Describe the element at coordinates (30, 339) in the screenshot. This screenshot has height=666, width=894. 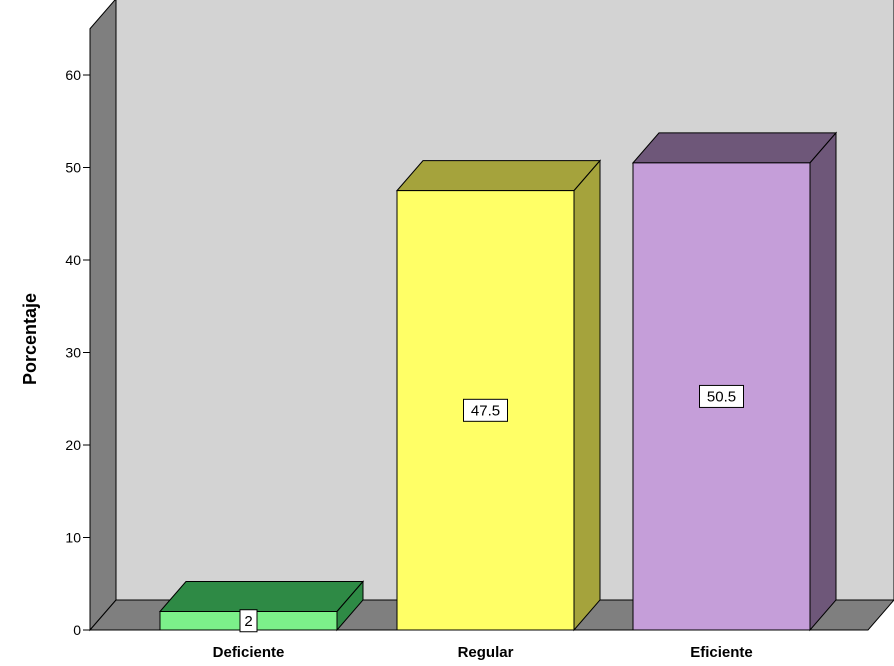
I see `y-axis-title: Porcentaje` at that location.